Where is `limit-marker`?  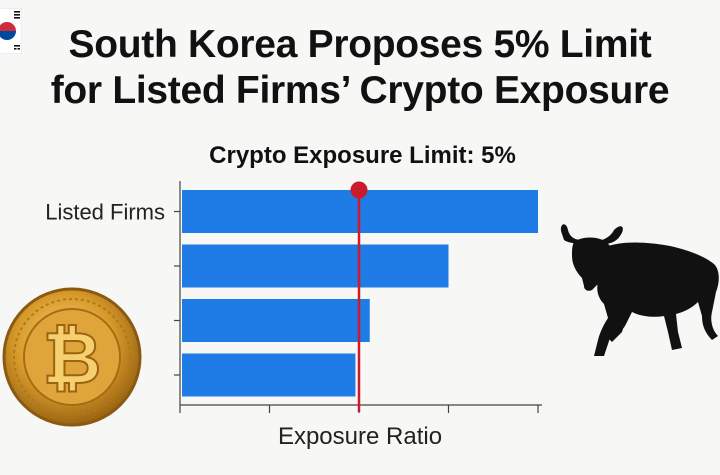
limit-marker is located at coordinates (359, 296).